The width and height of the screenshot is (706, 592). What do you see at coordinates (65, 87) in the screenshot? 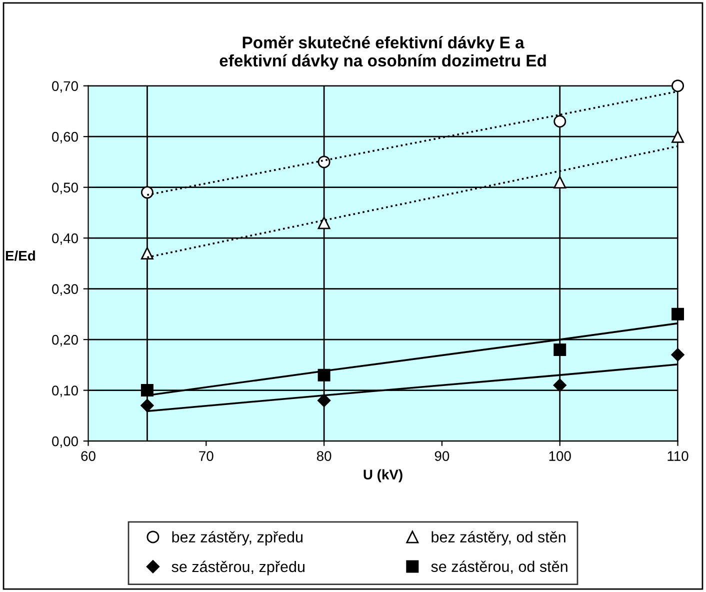
I see `y-tick-label: 0,70` at bounding box center [65, 87].